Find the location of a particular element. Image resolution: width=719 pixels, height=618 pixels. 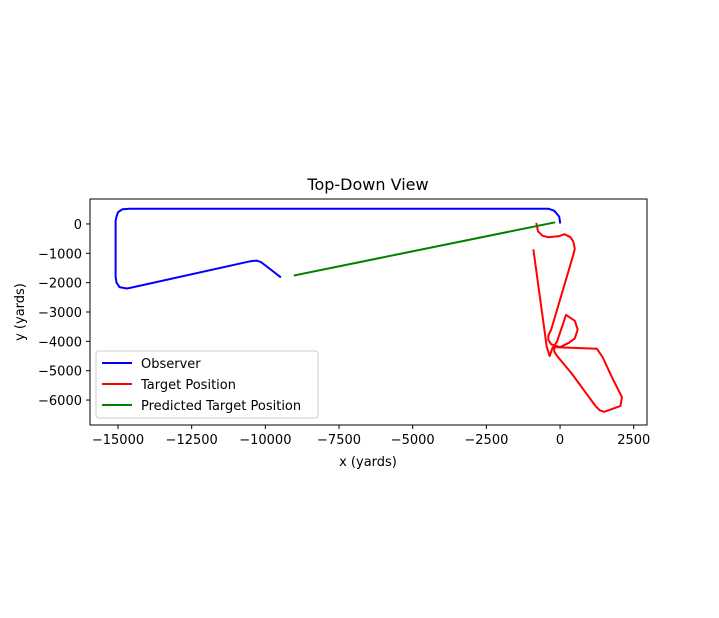

x-tick-label: −2500 is located at coordinates (486, 440).